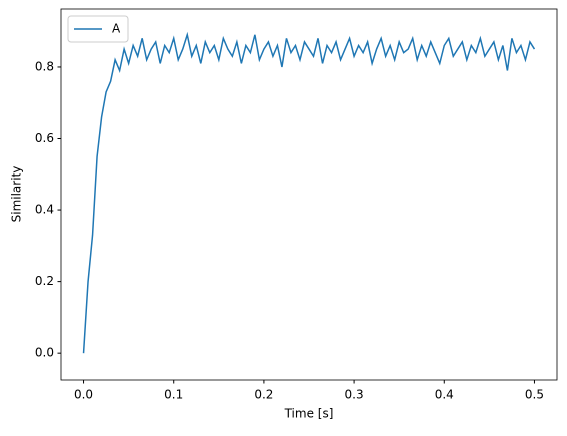  Describe the element at coordinates (44, 138) in the screenshot. I see `y-tick-label: 0.6` at that location.